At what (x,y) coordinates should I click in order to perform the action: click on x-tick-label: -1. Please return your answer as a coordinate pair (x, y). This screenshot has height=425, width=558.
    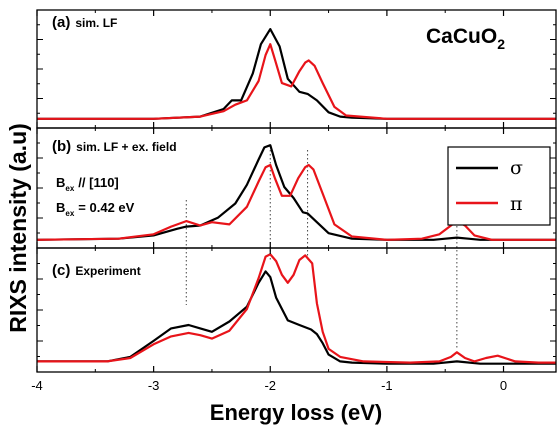
    Looking at the image, I should click on (387, 385).